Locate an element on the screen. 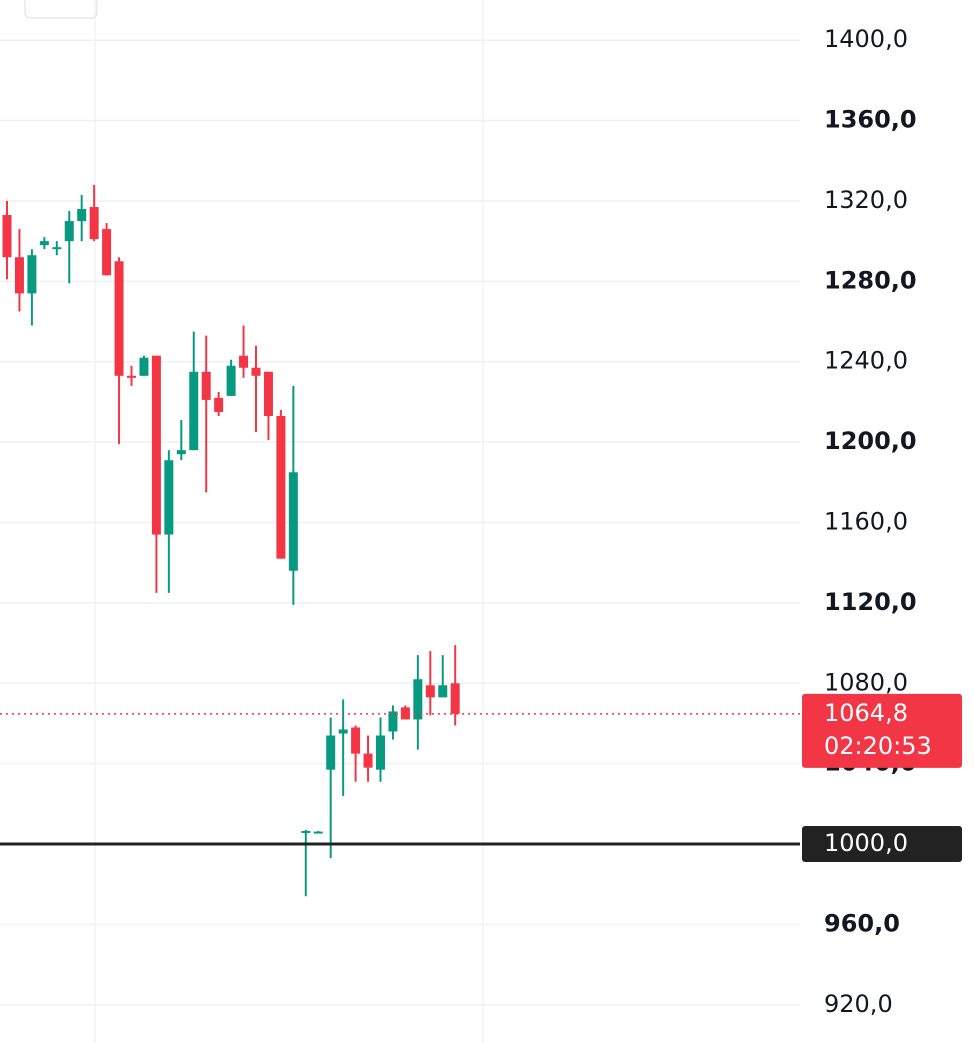 Image resolution: width=974 pixels, height=1043 pixels. price-label-box is located at coordinates (882, 730).